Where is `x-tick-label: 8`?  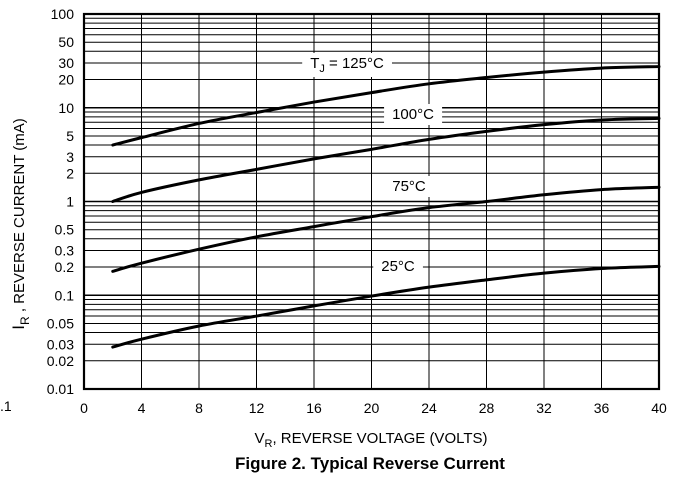 x-tick-label: 8 is located at coordinates (199, 408).